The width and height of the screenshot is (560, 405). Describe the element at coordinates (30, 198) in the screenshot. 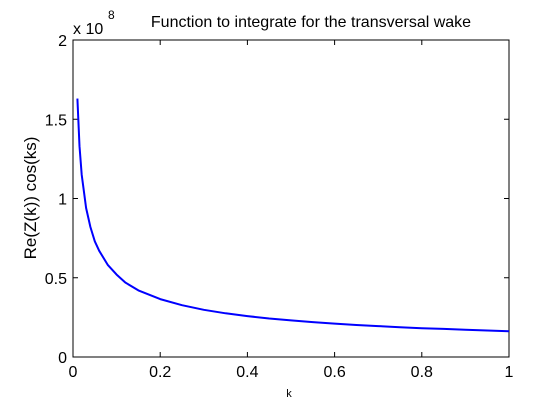

I see `y-axis-label: Re(Z(k)) cos(ks)` at that location.